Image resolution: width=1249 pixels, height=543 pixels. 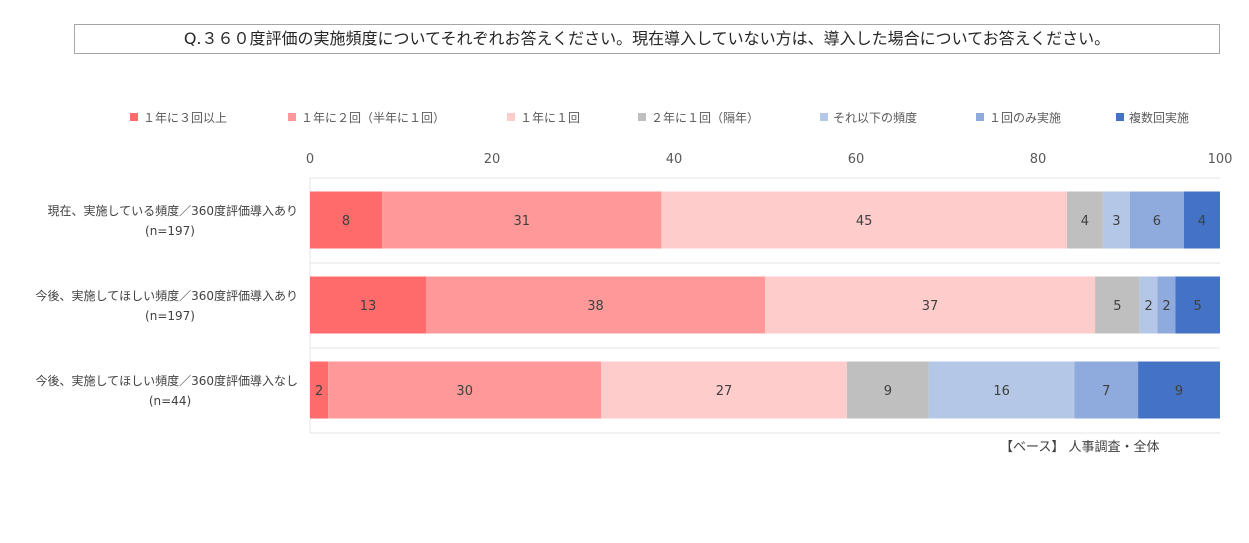 I want to click on legend-label-2: １年に２回（半年に１回）, so click(x=373, y=118).